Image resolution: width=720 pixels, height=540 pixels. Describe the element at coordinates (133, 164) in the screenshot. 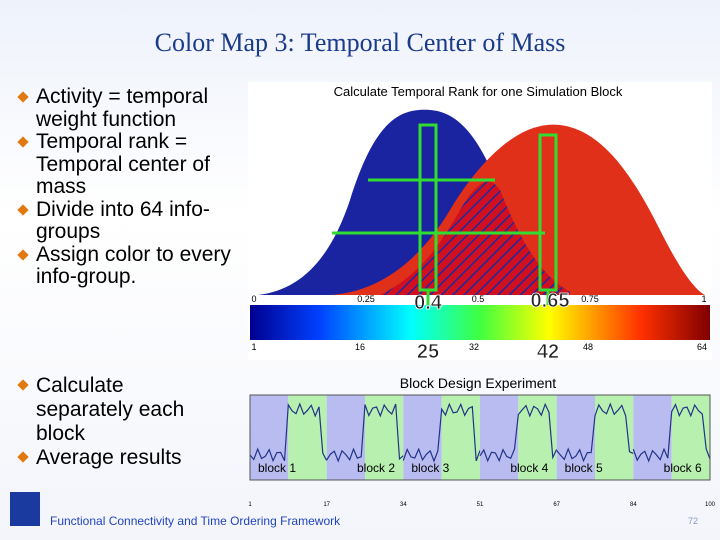

I see `bullet: Temporal rank = Temporal center of mass` at that location.